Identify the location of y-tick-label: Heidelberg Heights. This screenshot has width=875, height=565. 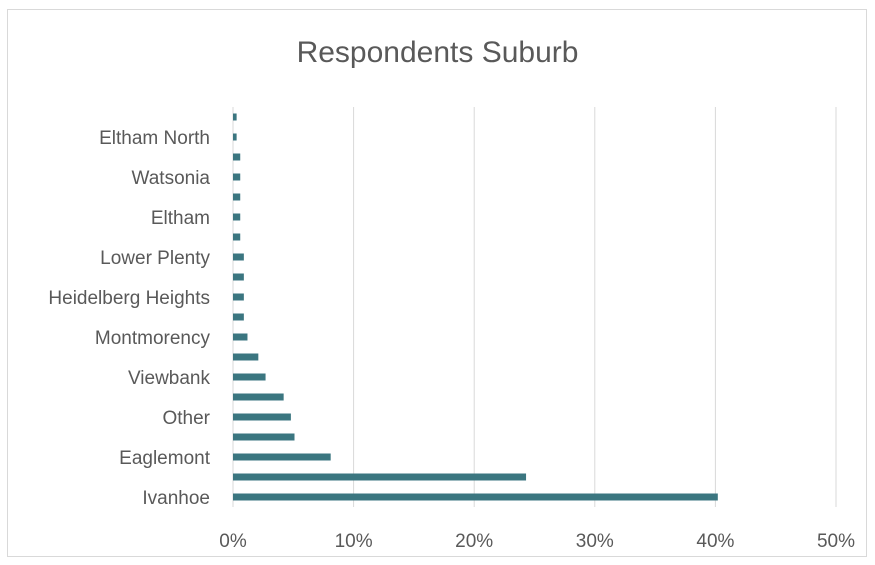
(129, 298).